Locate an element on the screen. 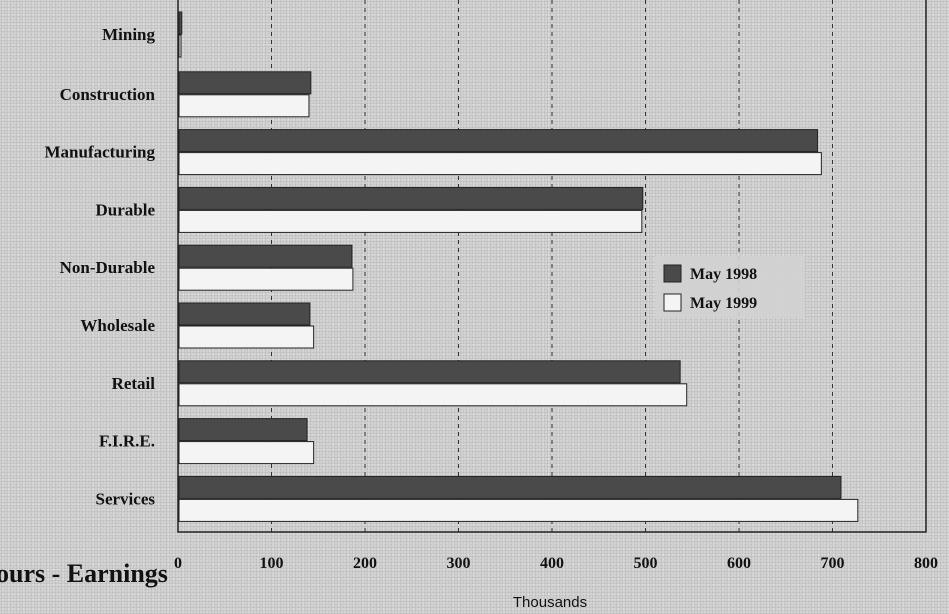 This screenshot has width=949, height=614. category-label: F.I.R.E. is located at coordinates (127, 441).